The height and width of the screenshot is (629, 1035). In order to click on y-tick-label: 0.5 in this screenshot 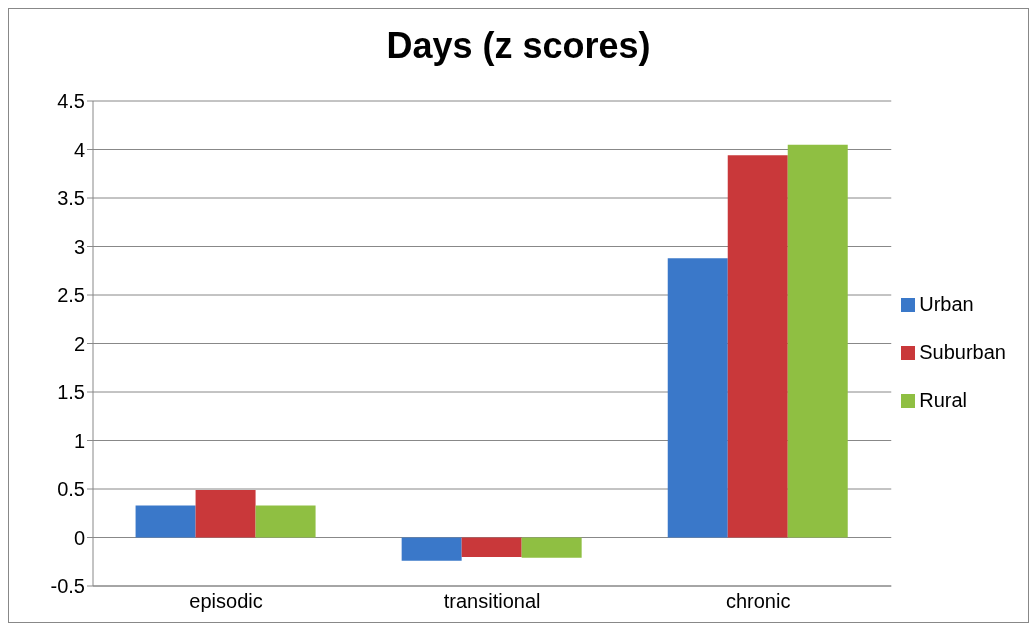, I will do `click(71, 489)`.